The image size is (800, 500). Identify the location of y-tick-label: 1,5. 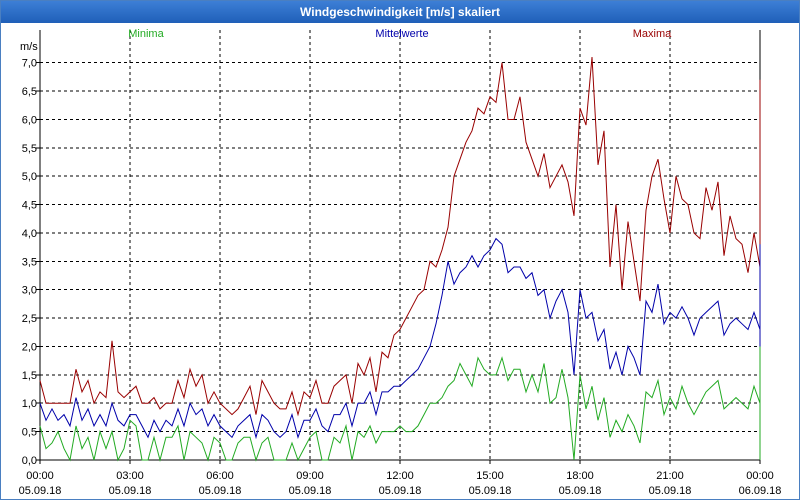
(29, 376).